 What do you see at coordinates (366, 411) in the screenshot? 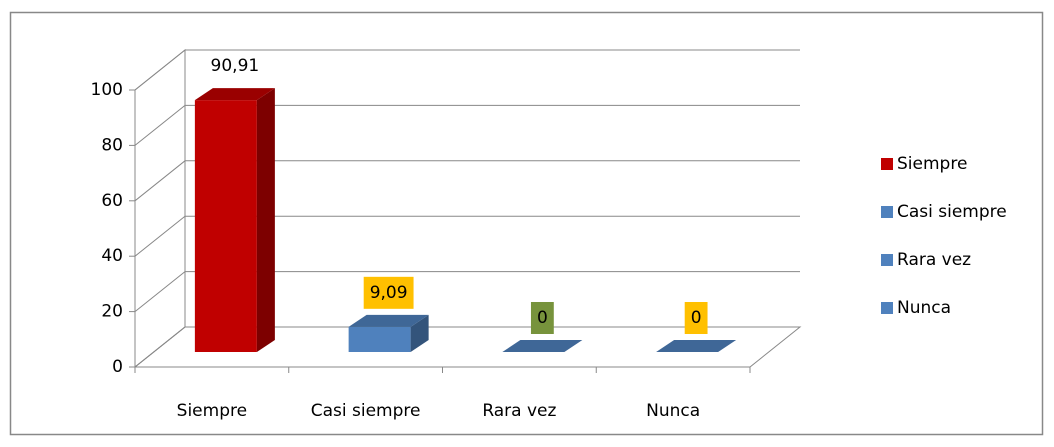
I see `x-tick-label: Casi siempre` at bounding box center [366, 411].